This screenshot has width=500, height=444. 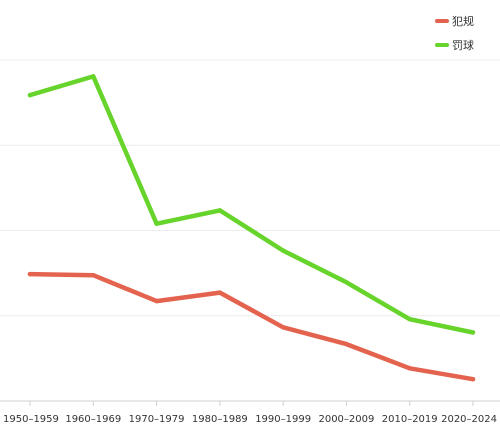 I want to click on x-tick-label: 1950–1959, so click(x=31, y=419).